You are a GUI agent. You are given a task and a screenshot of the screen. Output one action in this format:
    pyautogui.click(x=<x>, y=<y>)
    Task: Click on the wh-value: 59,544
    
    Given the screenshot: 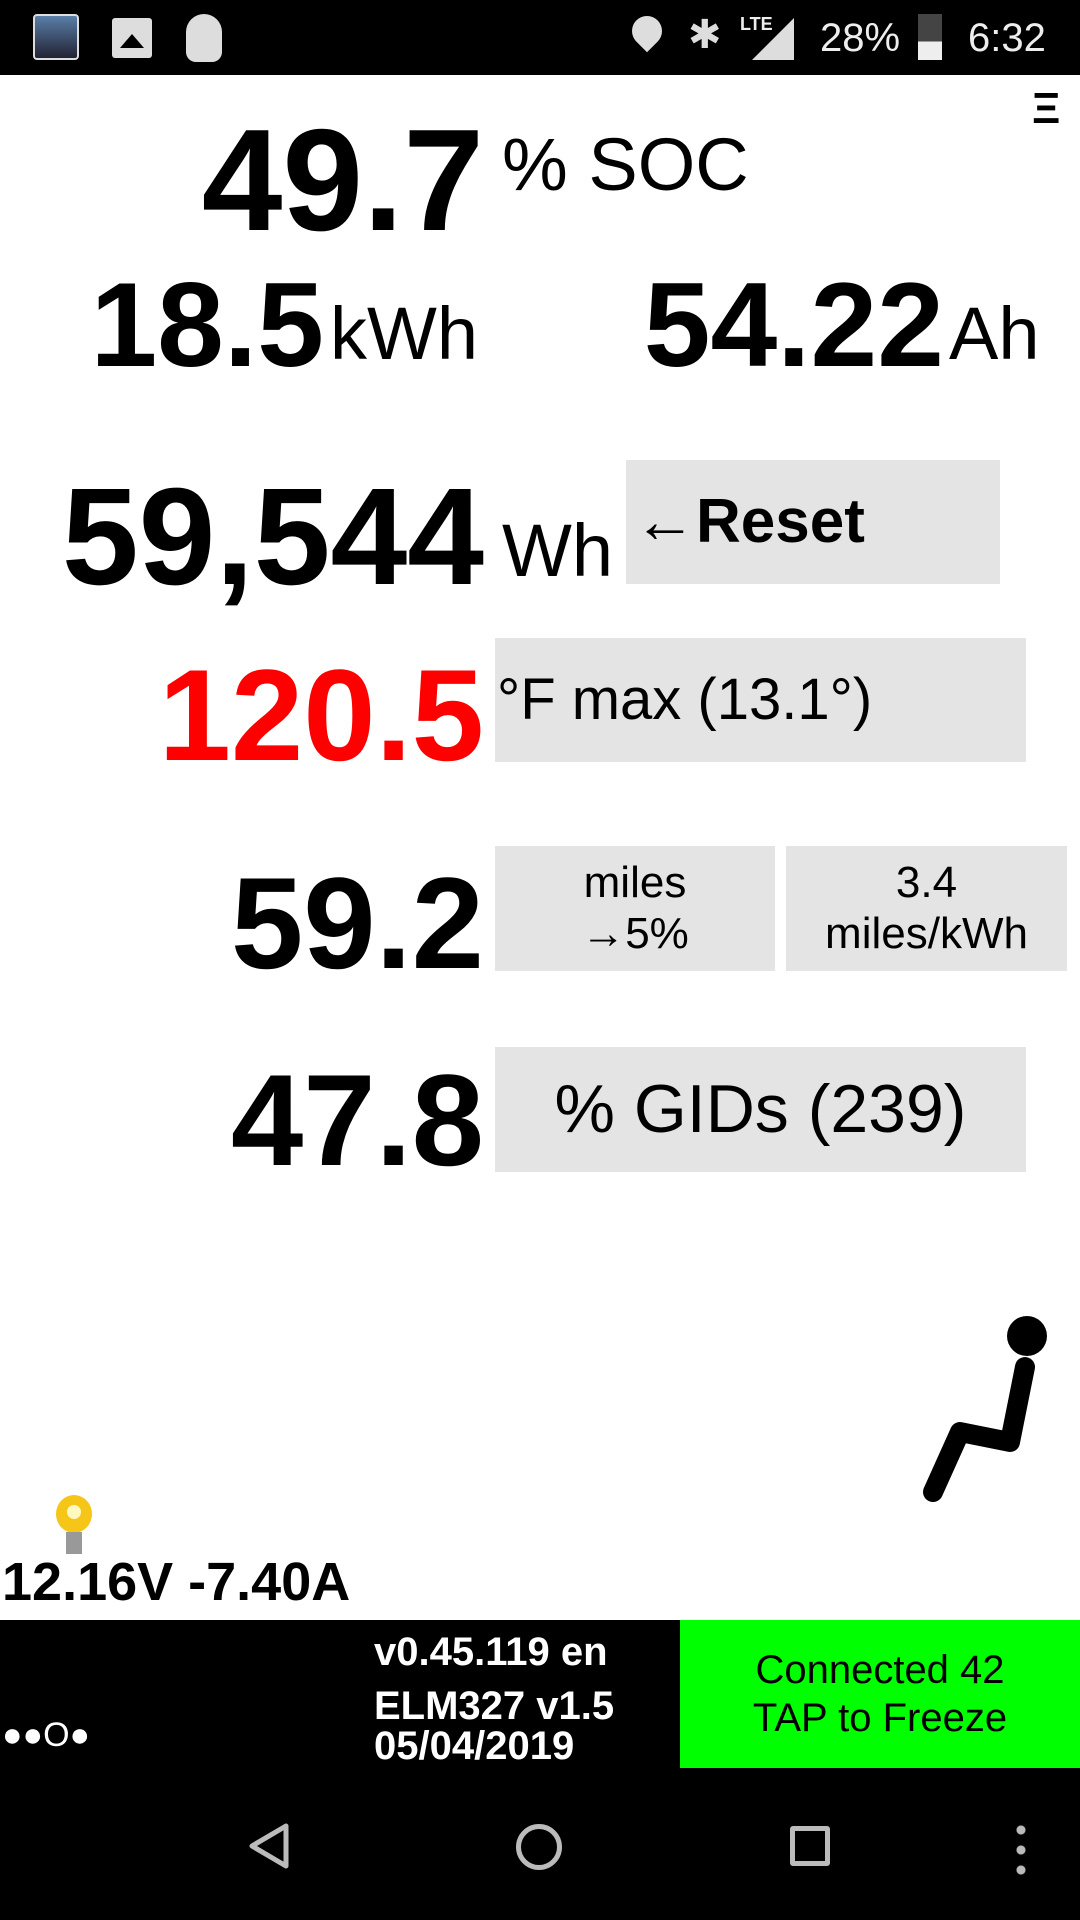 What is the action you would take?
    pyautogui.click(x=272, y=537)
    